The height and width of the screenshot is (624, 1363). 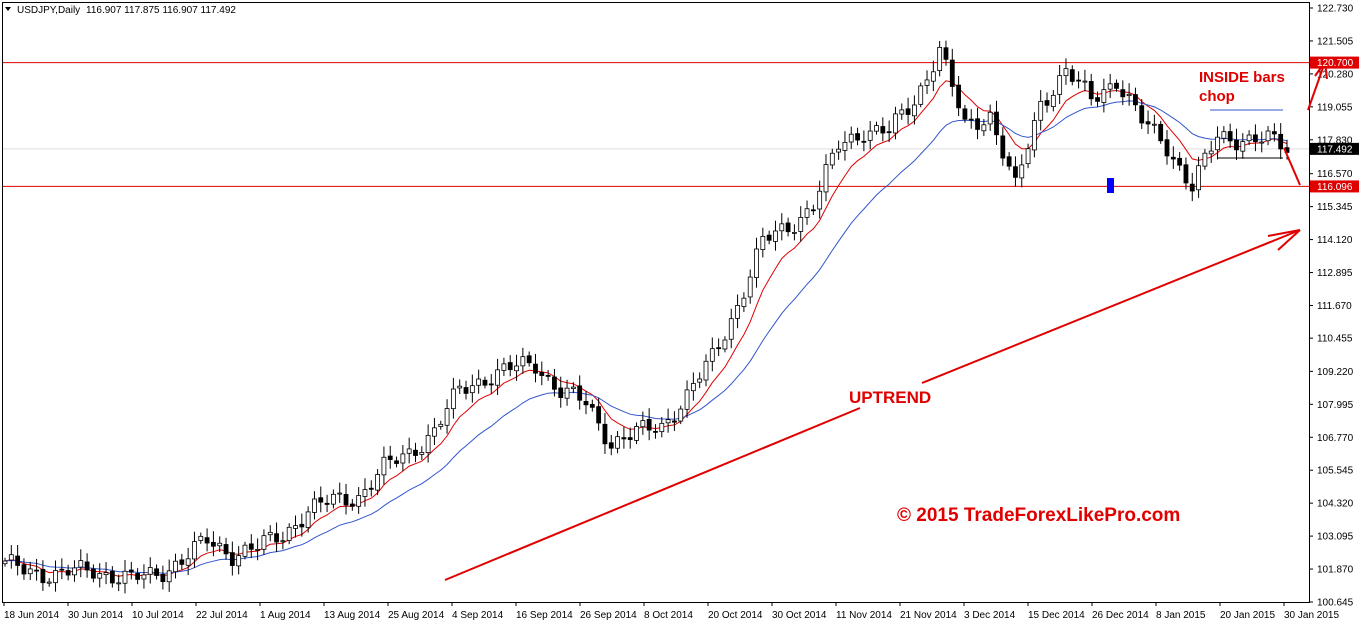 I want to click on y-tick-label: 115.345, so click(x=1335, y=207).